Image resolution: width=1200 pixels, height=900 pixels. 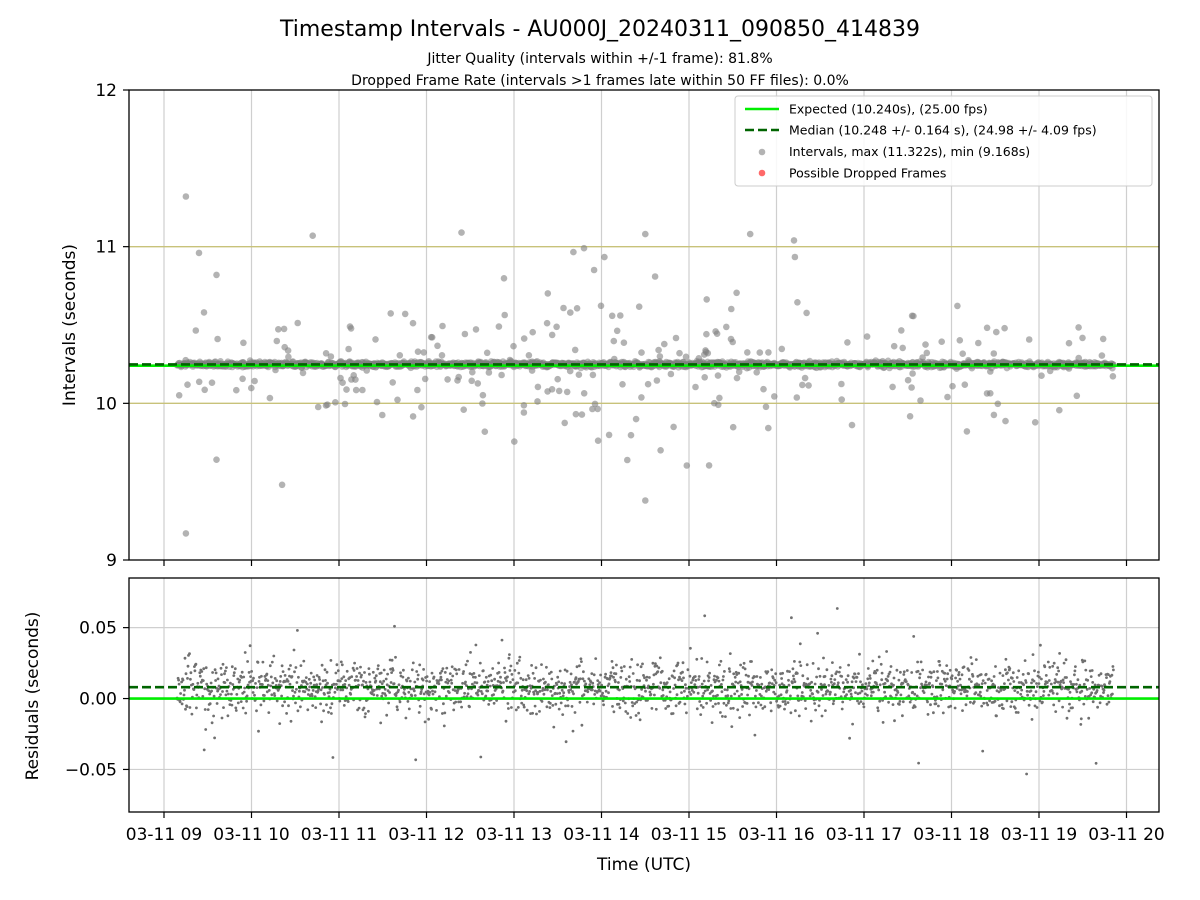 What do you see at coordinates (689, 835) in the screenshot?
I see `x-tick-label: 03-11 15` at bounding box center [689, 835].